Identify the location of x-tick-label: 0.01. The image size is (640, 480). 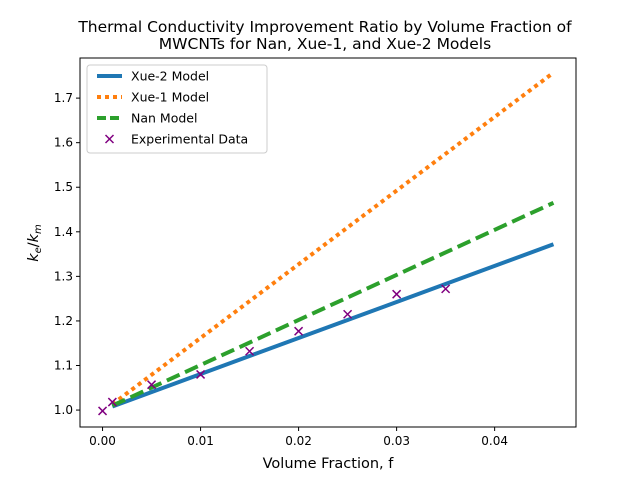
(200, 441).